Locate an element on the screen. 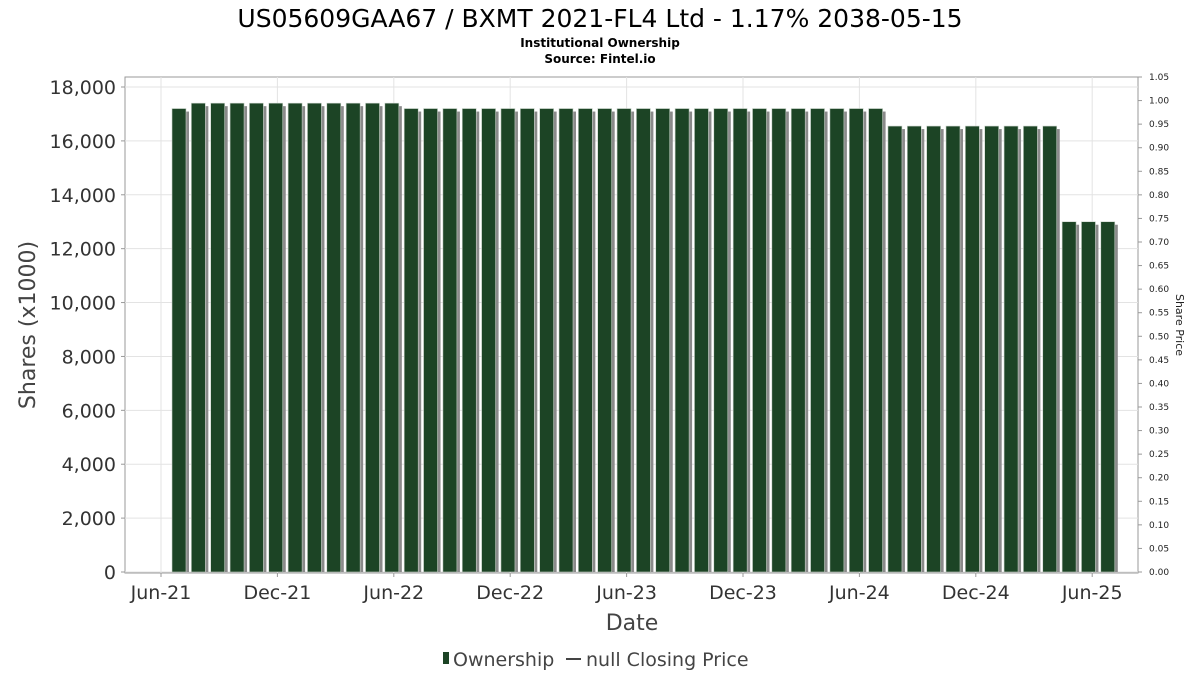 The image size is (1200, 675). y2-tick-label: 0.55 is located at coordinates (1159, 314).